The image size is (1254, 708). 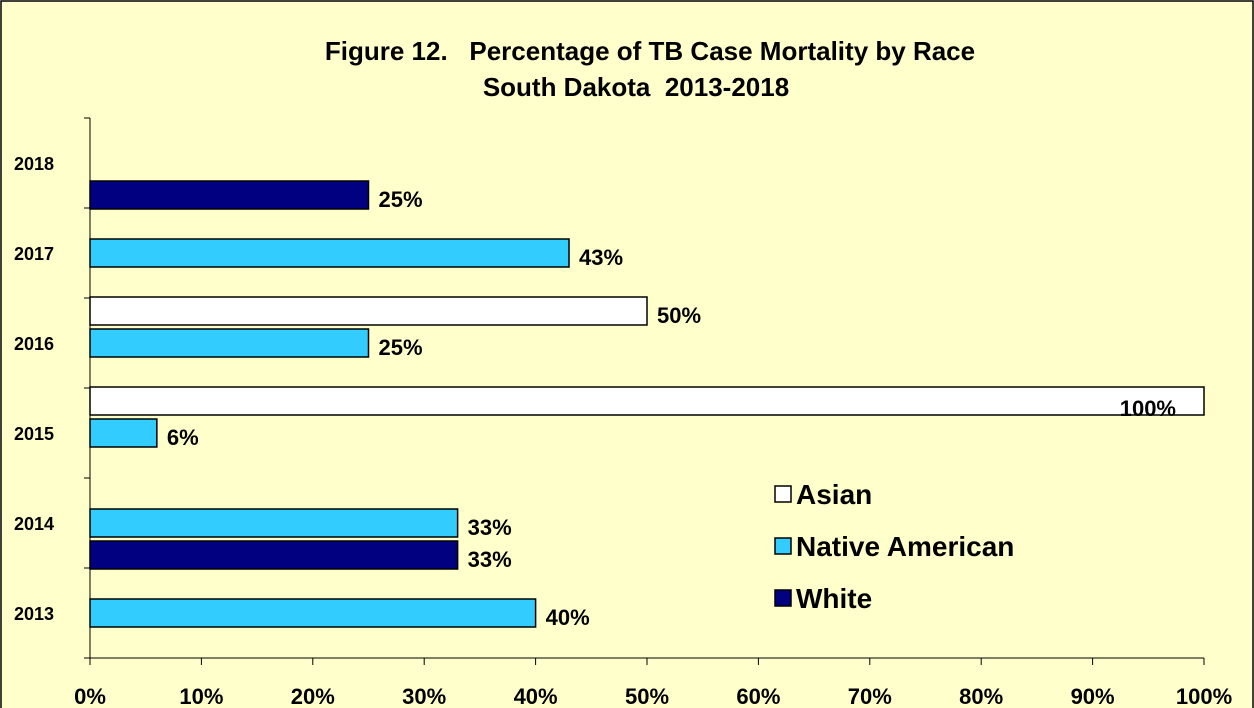 What do you see at coordinates (183, 437) in the screenshot?
I see `data-label: 6%` at bounding box center [183, 437].